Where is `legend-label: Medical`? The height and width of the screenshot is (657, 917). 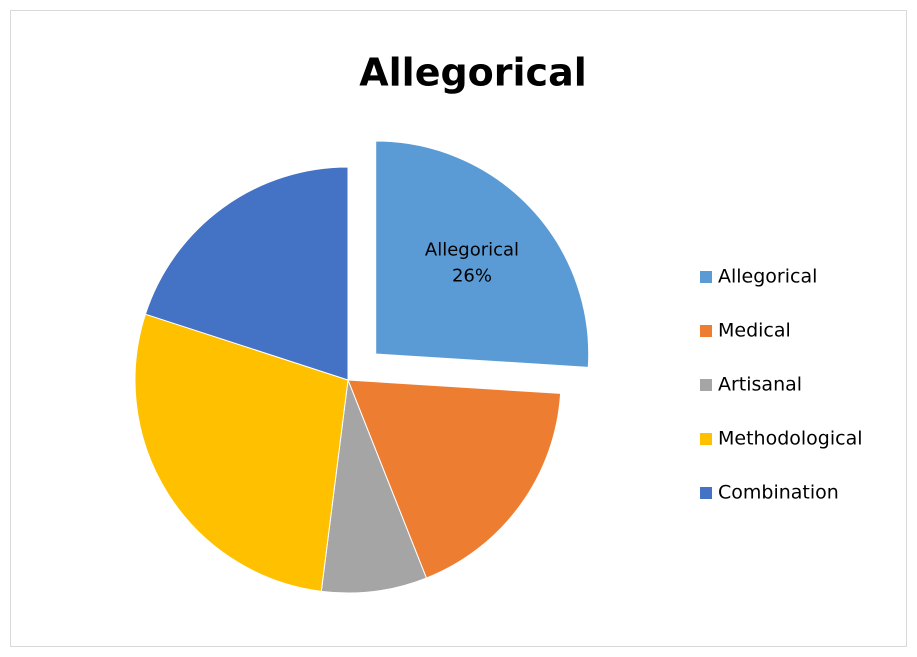
legend-label: Medical is located at coordinates (754, 331).